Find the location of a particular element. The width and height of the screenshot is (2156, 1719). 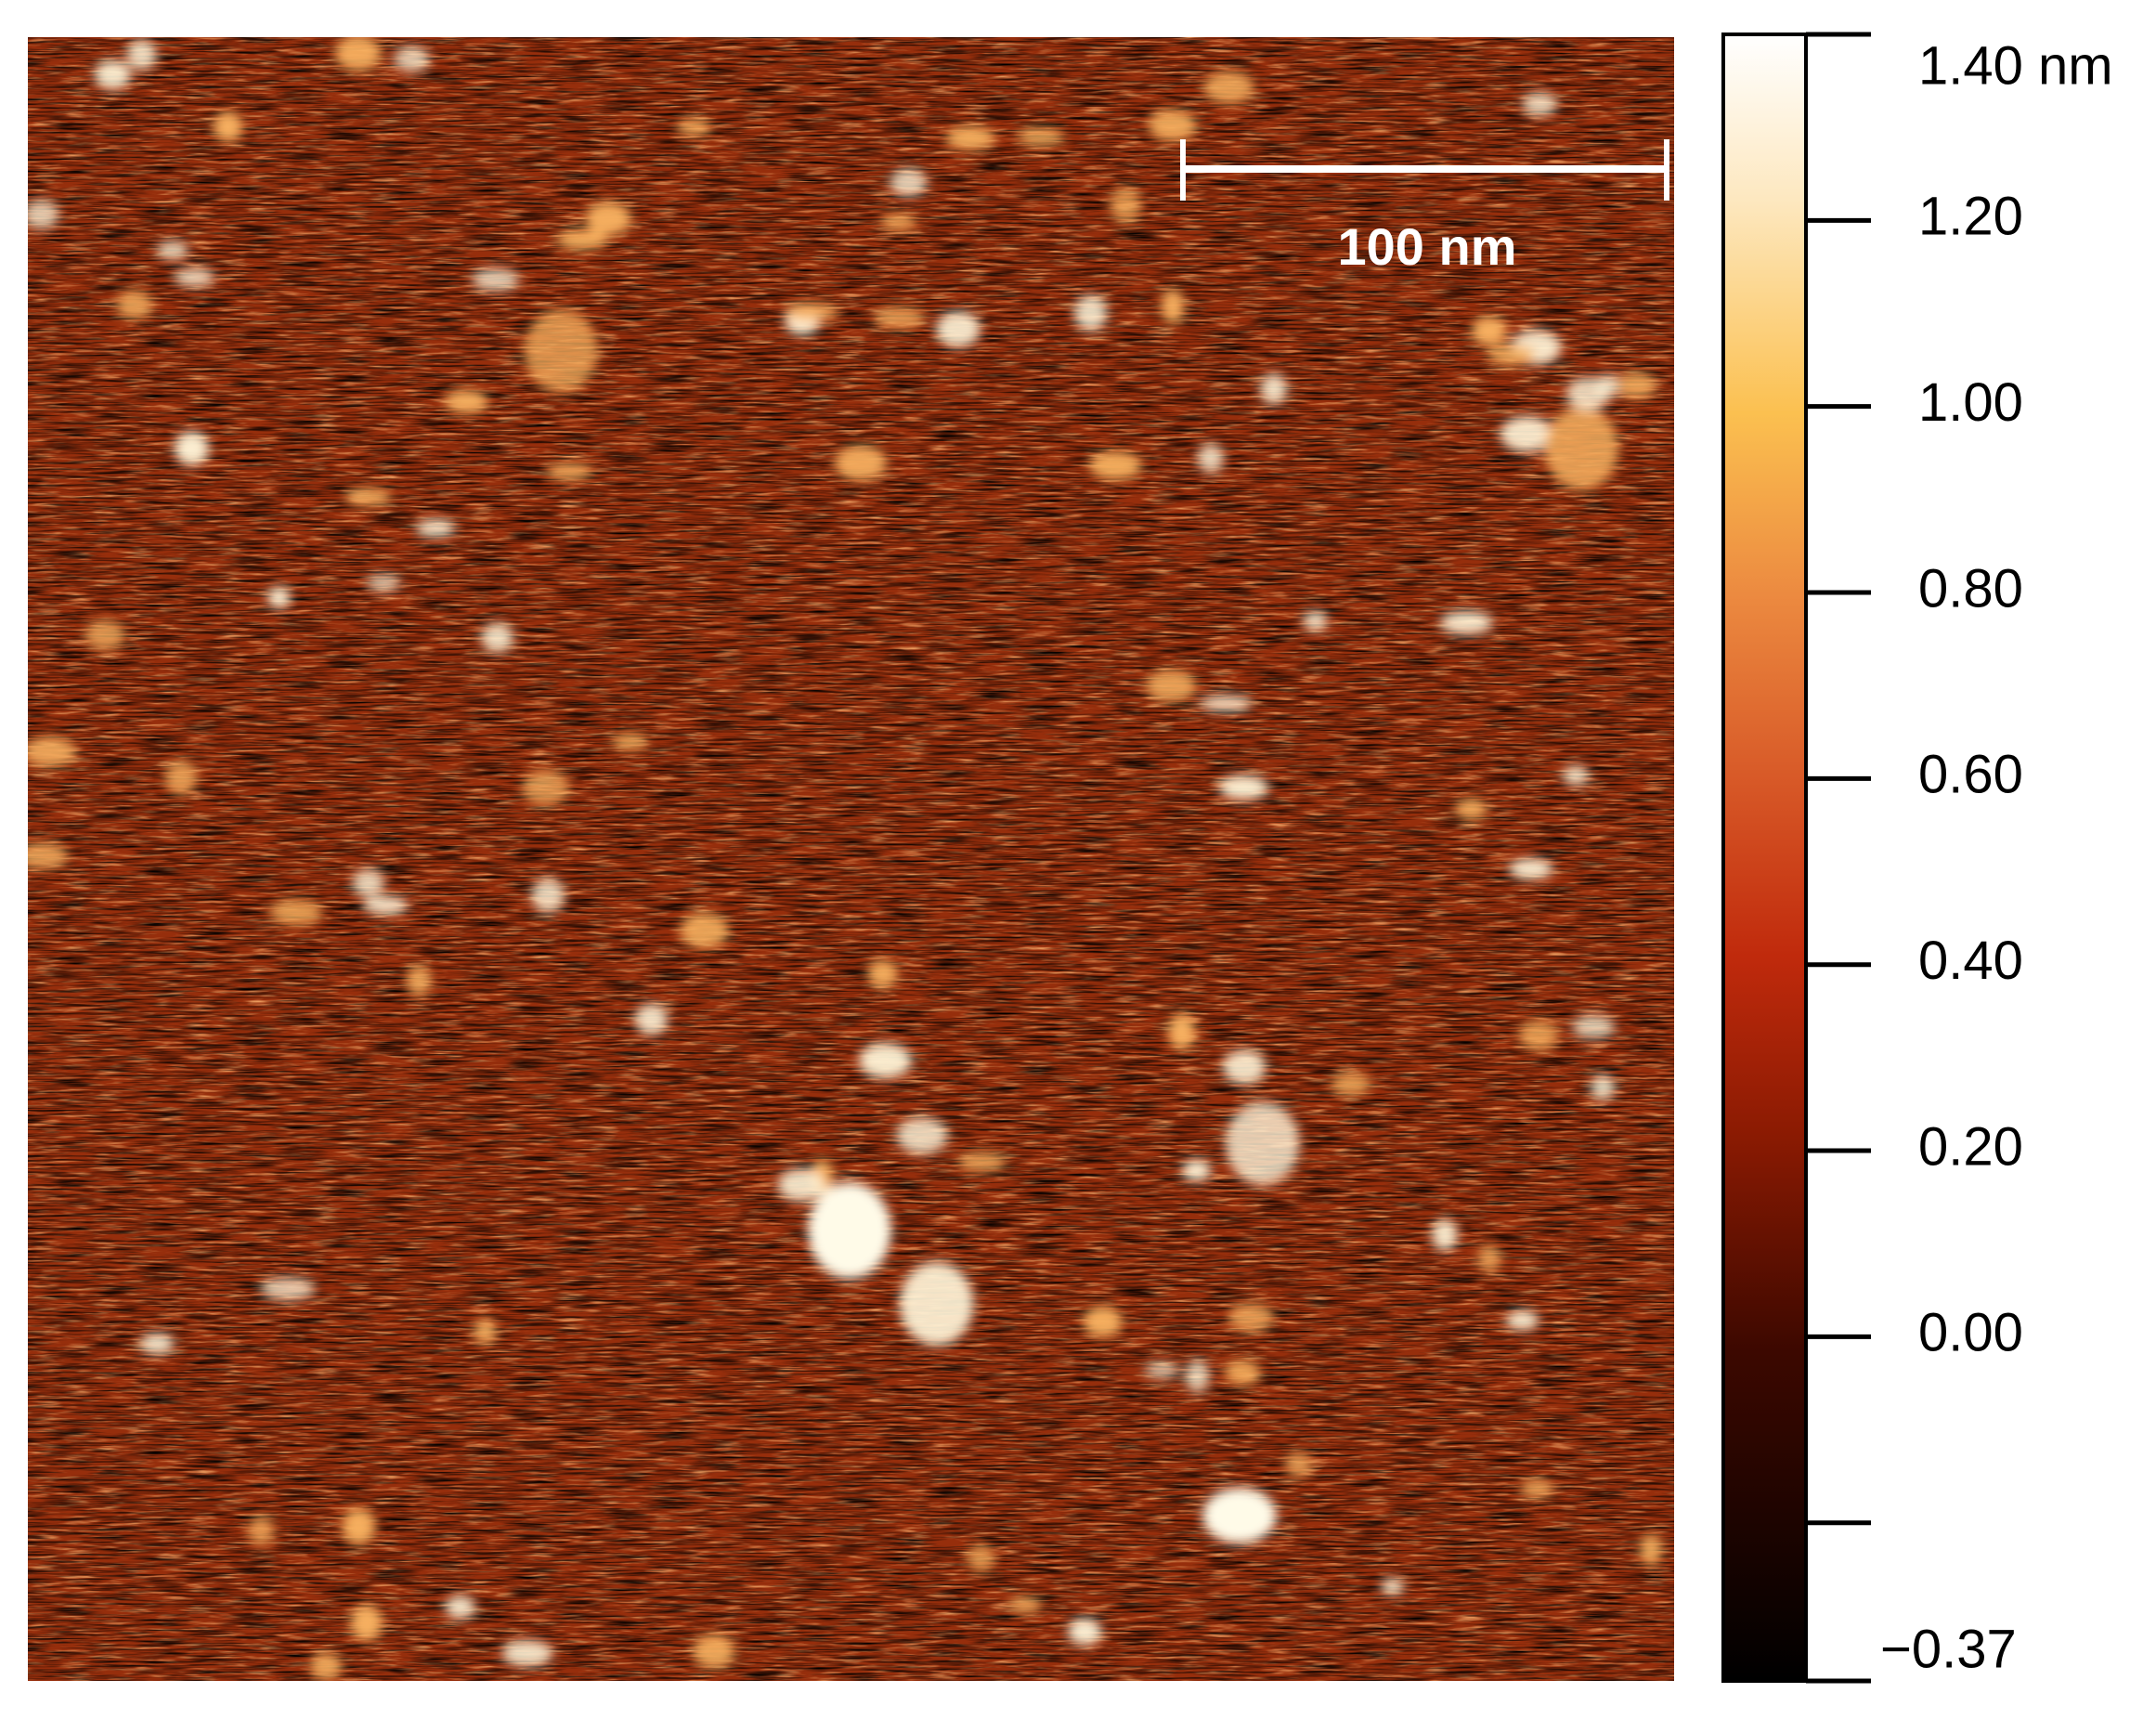

colorbar-tick-label: 1.40 nm is located at coordinates (2015, 65).